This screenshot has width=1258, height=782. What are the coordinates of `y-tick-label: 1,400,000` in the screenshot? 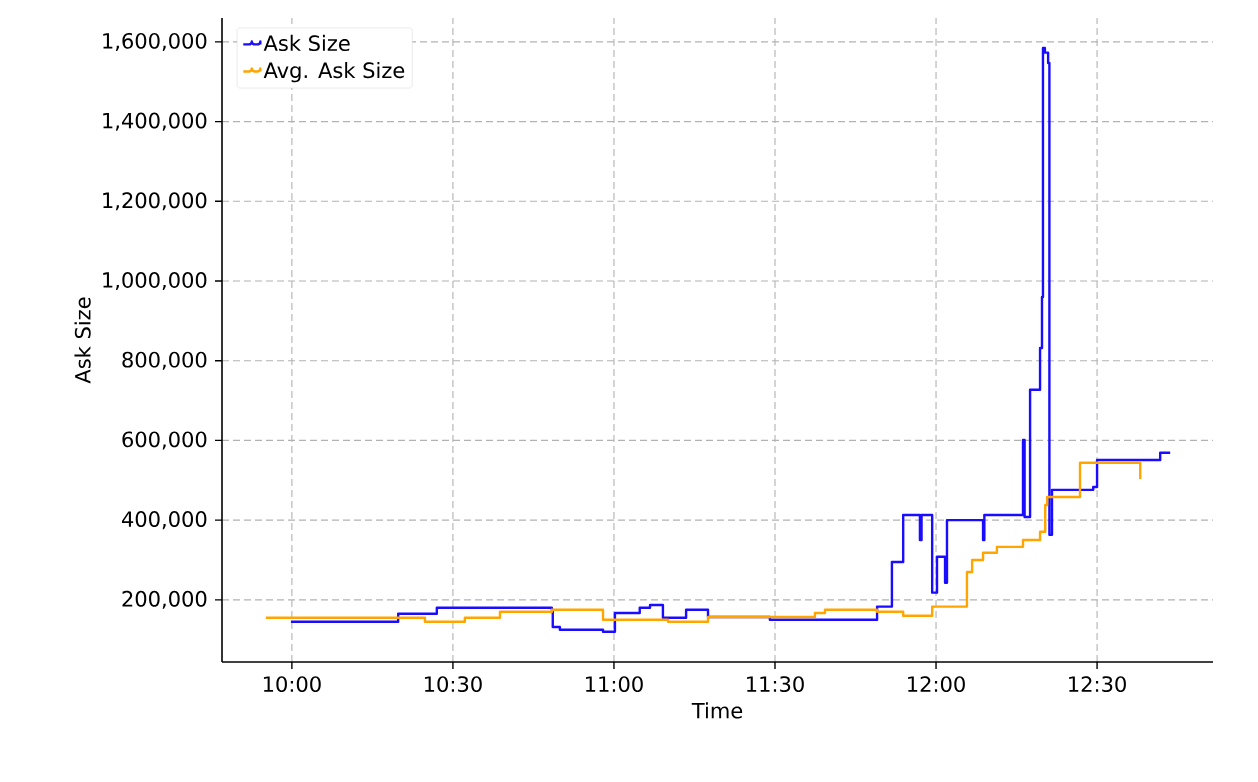 It's located at (155, 121).